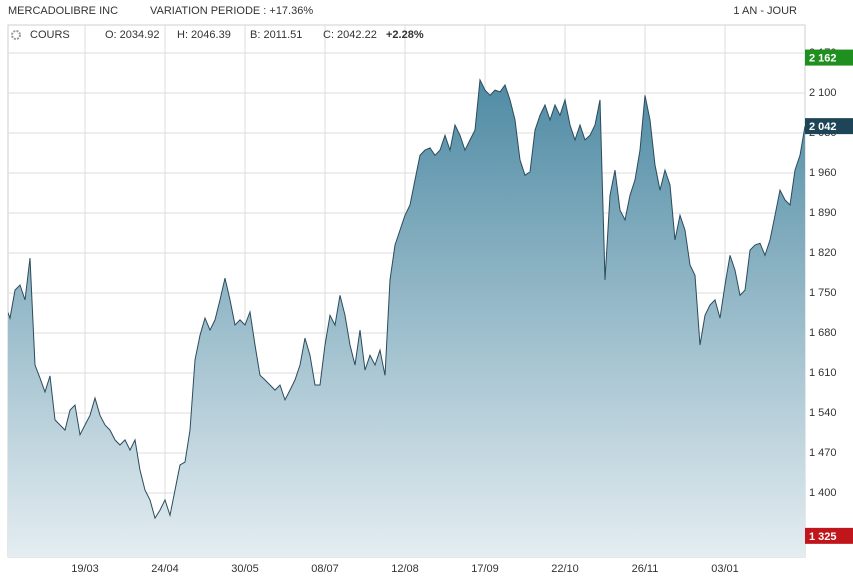  Describe the element at coordinates (405, 35) in the screenshot. I see `stat-change: +2.28%` at that location.